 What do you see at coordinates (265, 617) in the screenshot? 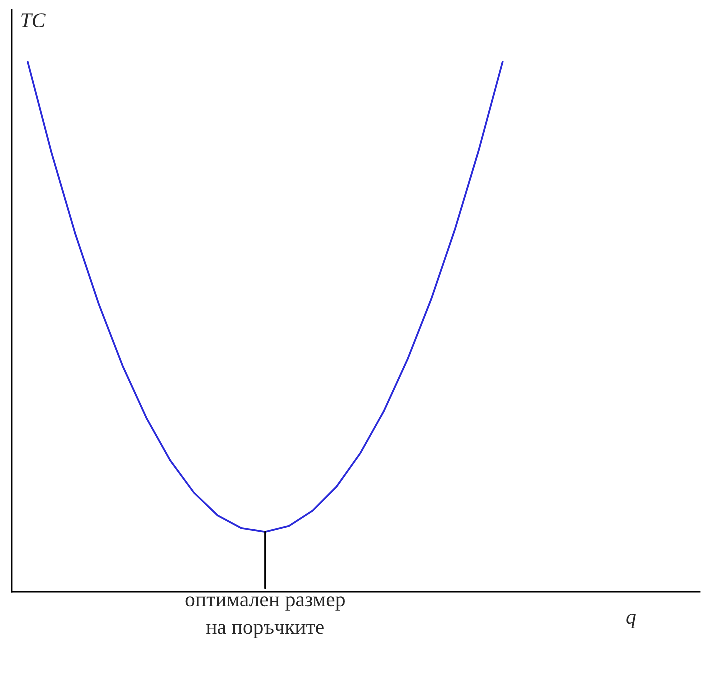
I see `annotation: оптимален размер на поръчките` at bounding box center [265, 617].